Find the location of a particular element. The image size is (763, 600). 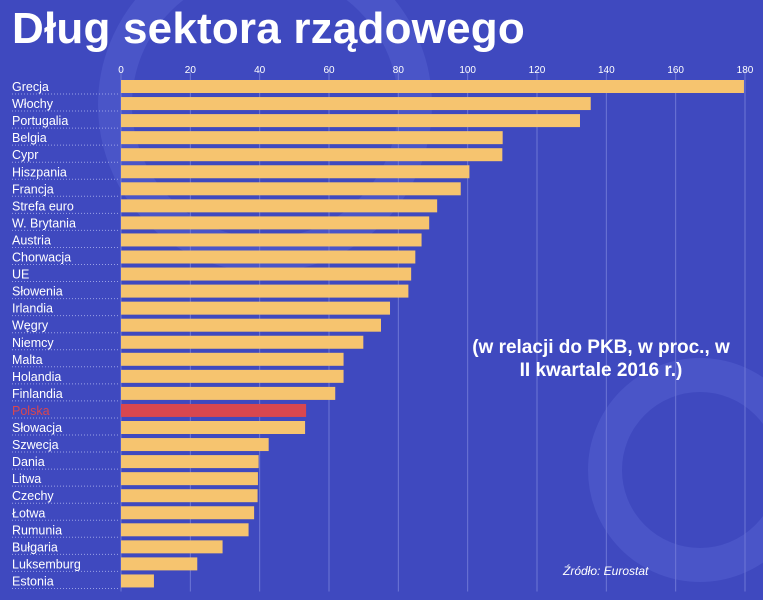

category-label: Słowenia is located at coordinates (37, 292).